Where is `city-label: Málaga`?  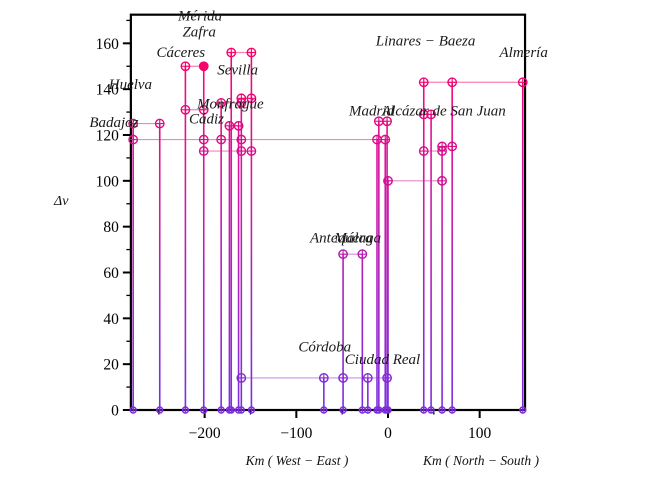
city-label: Málaga is located at coordinates (357, 239).